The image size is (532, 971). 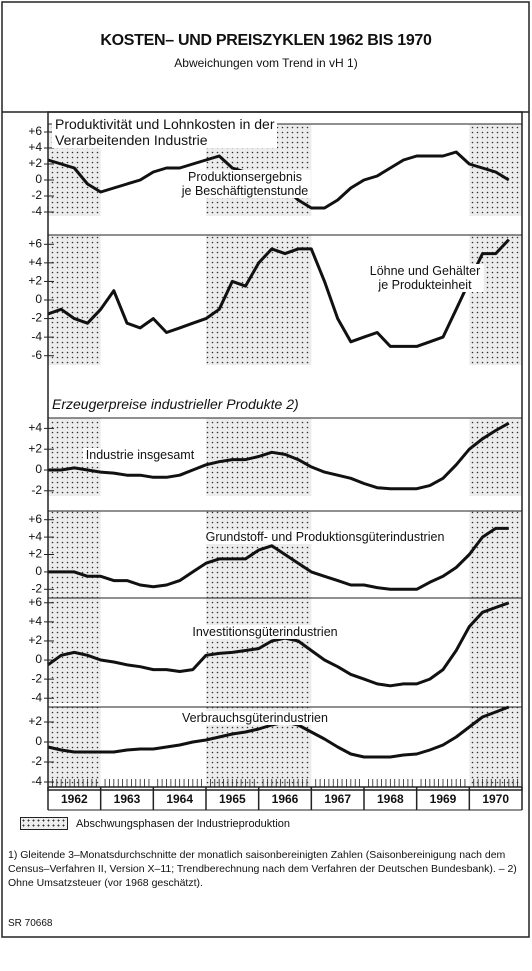 I want to click on x-tick-label: 1966, so click(x=285, y=799).